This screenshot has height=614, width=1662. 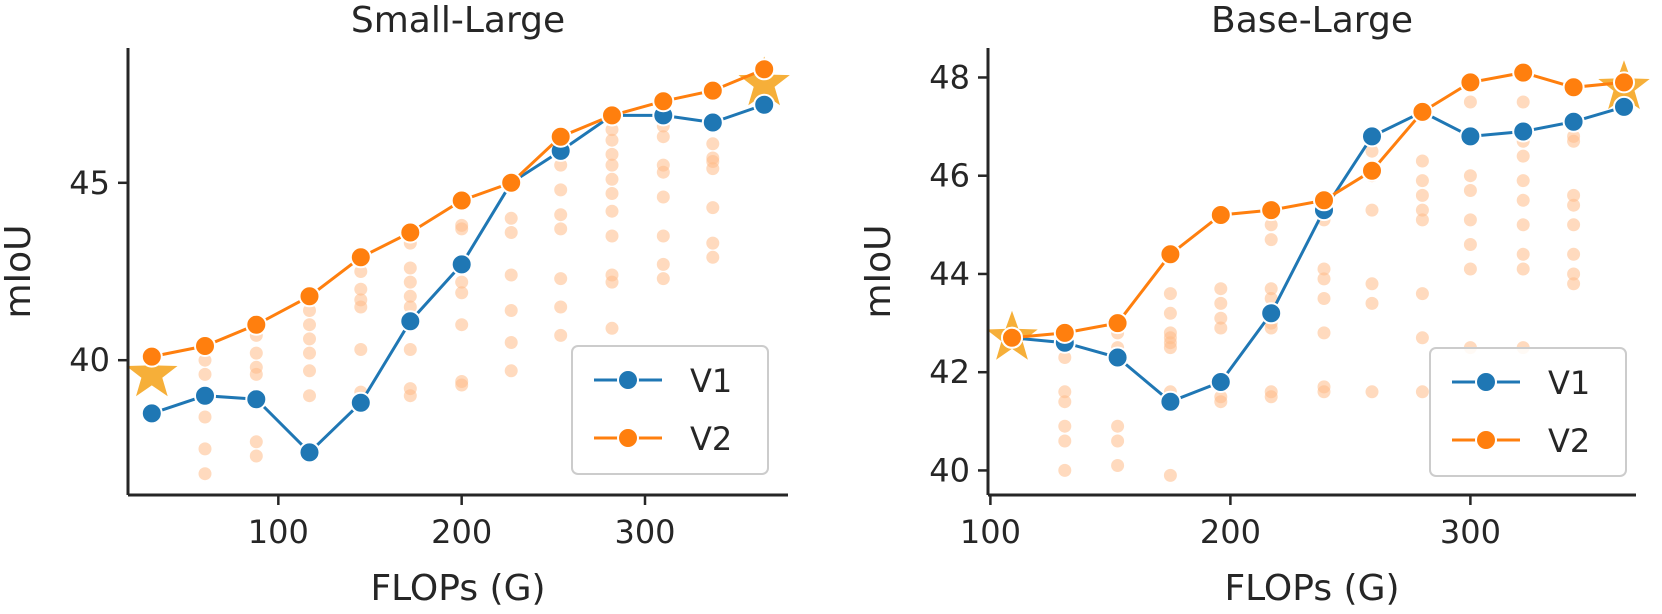 I want to click on base-large-x-tick-label: 200, so click(x=1230, y=532).